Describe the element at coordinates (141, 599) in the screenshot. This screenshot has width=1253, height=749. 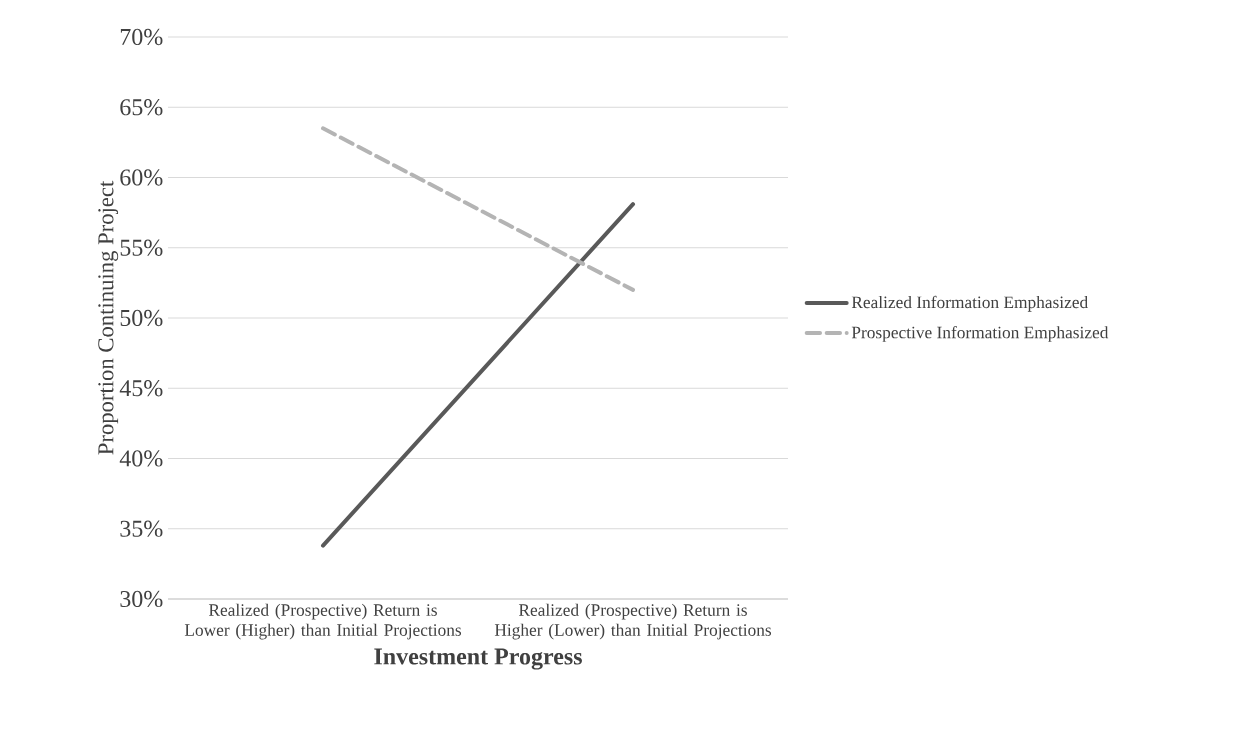
I see `y-tick-label: 30%` at that location.